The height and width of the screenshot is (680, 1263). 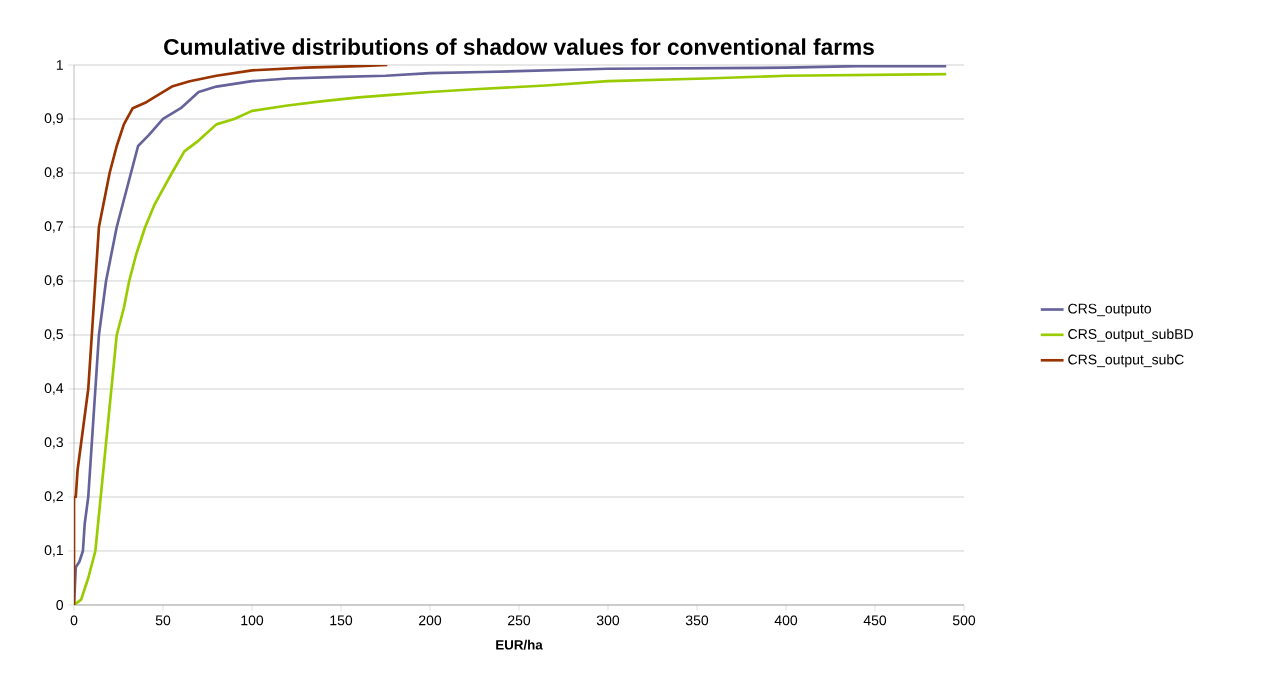 I want to click on y-tick-label: 1, so click(x=59, y=65).